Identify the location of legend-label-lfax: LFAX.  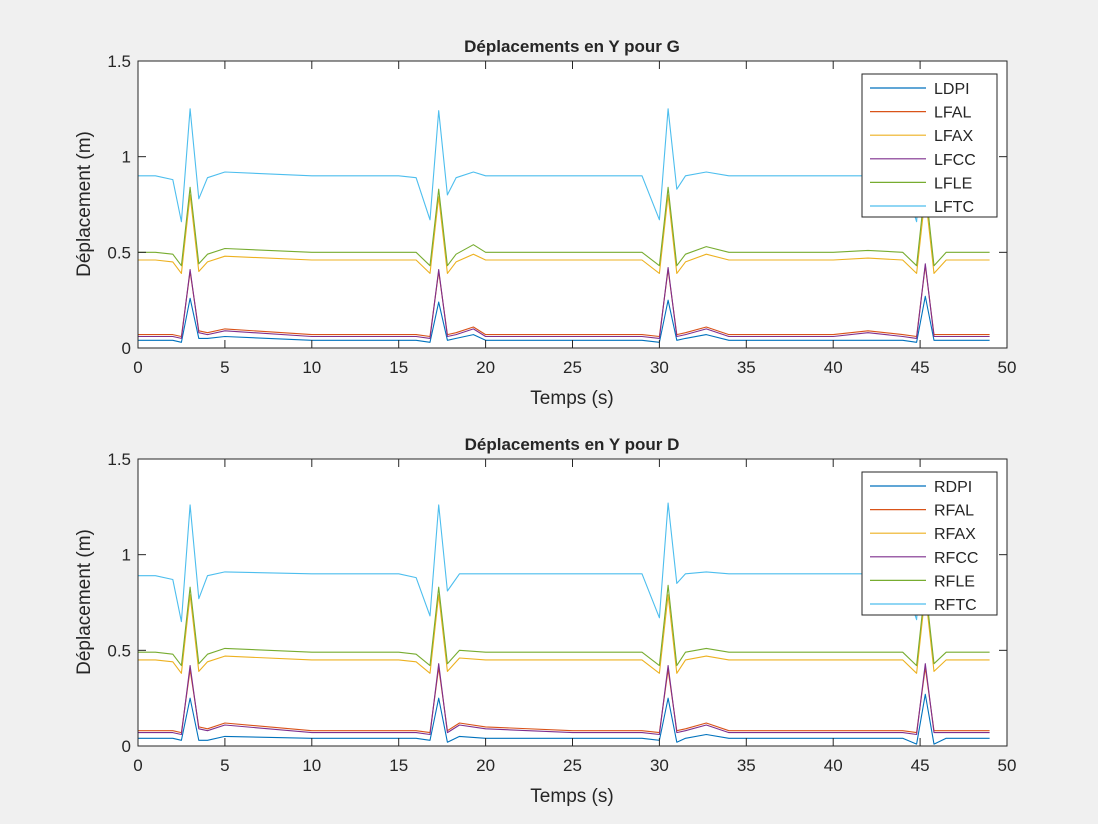
(953, 136).